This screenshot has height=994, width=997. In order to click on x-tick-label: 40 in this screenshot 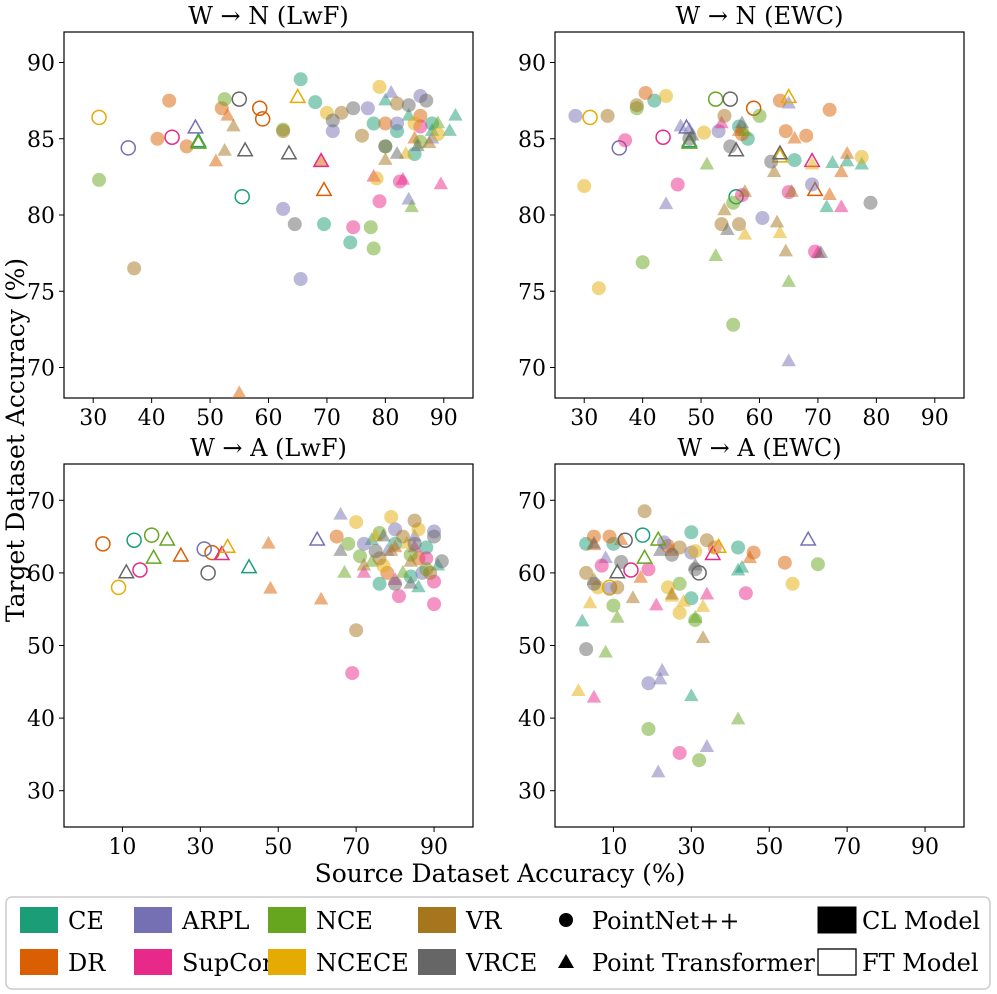, I will do `click(152, 418)`.